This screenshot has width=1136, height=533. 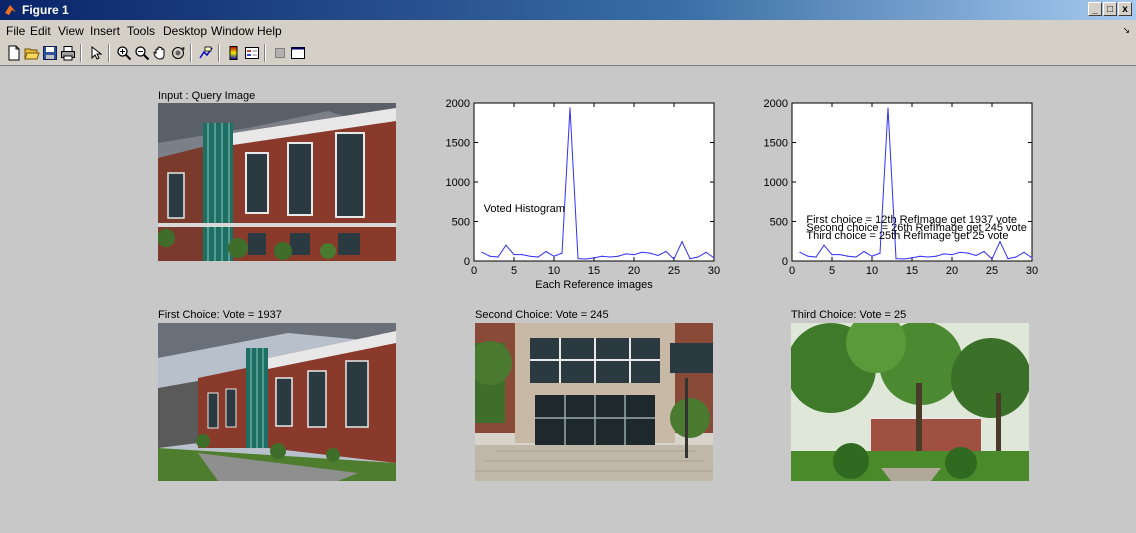 I want to click on y-tick-label: 1000, so click(x=458, y=183).